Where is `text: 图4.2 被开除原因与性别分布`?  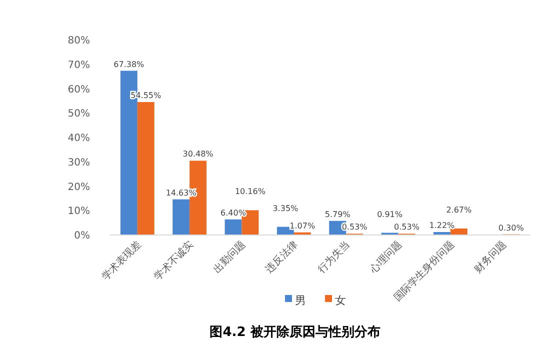
text: 图4.2 被开除原因与性别分布 is located at coordinates (295, 332).